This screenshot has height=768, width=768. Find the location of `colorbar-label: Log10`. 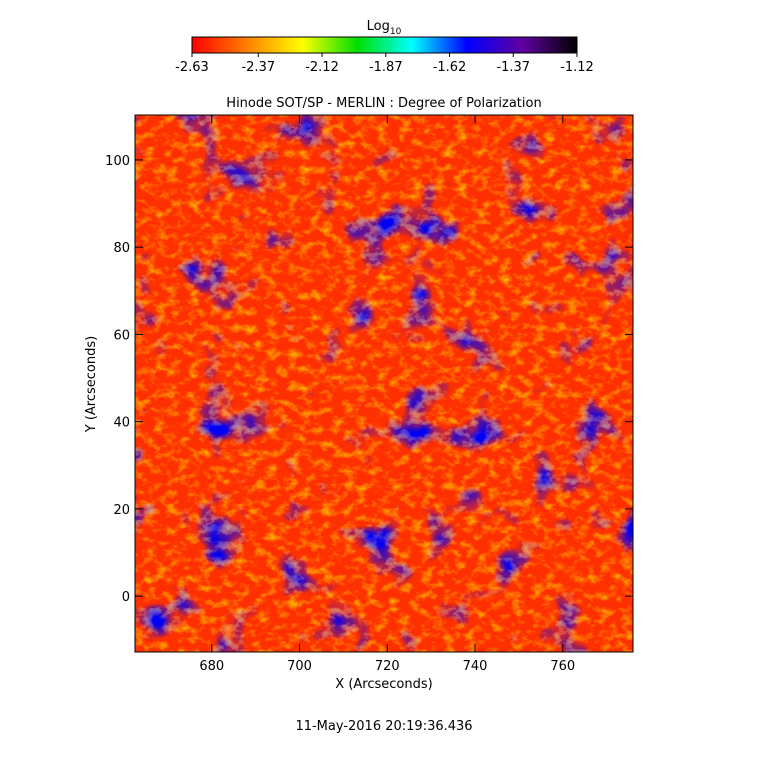

colorbar-label: Log10 is located at coordinates (384, 28).